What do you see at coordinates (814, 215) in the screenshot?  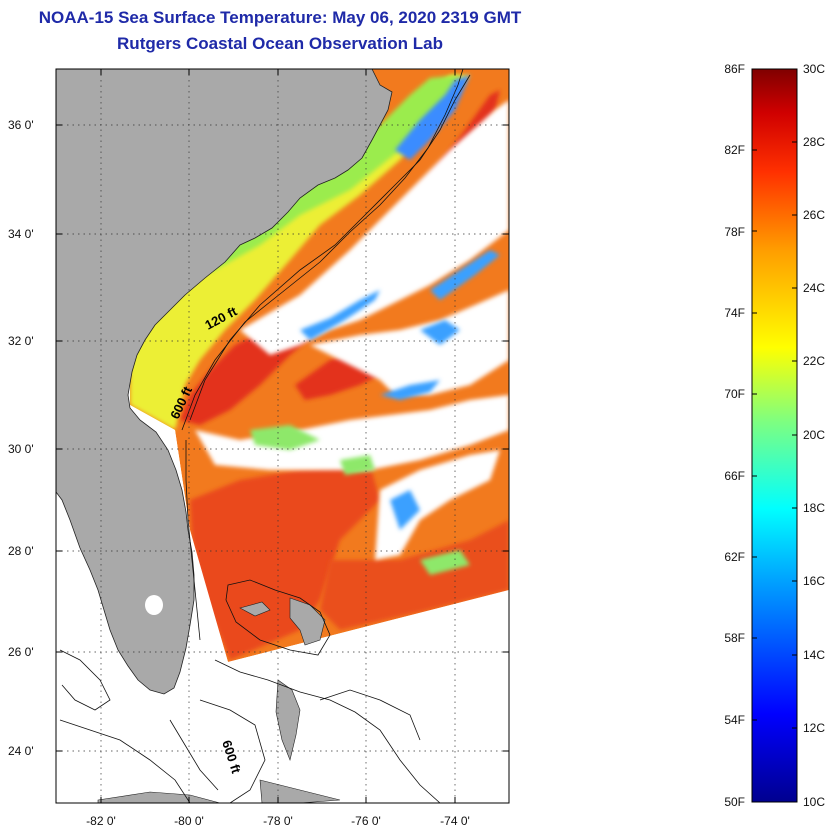 I see `colorbar-c-label: 26C` at bounding box center [814, 215].